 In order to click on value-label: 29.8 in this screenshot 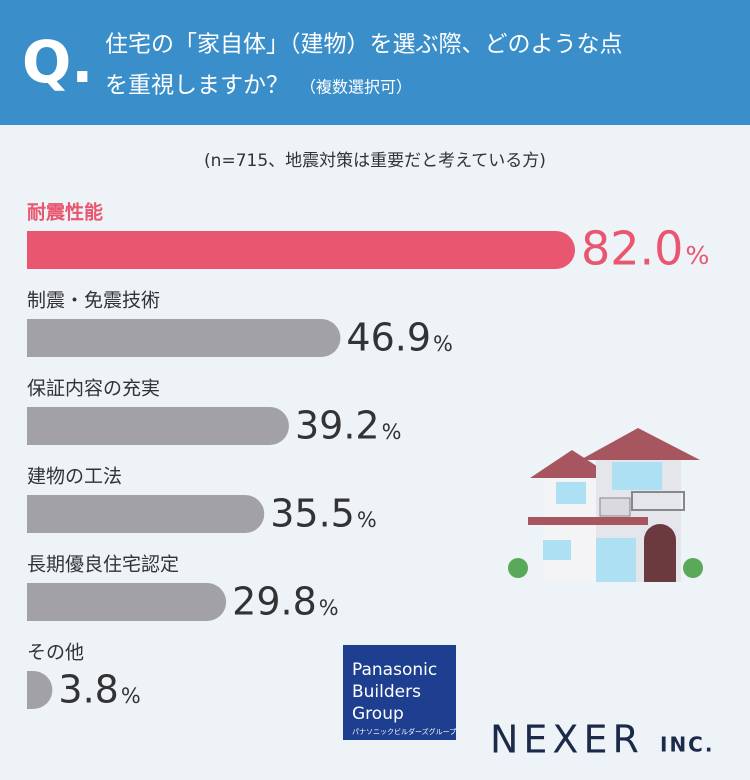, I will do `click(274, 602)`.